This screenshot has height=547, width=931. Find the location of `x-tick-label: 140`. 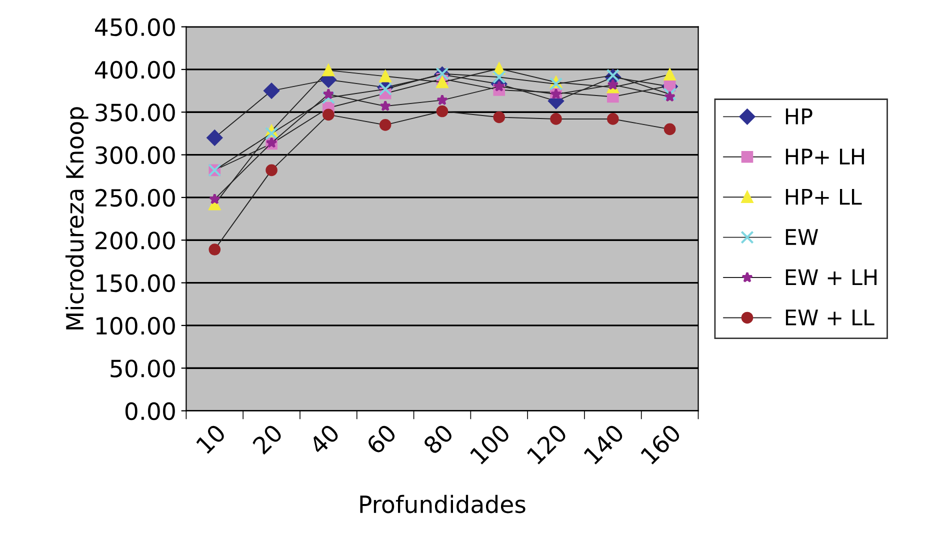

x-tick-label: 140 is located at coordinates (604, 444).